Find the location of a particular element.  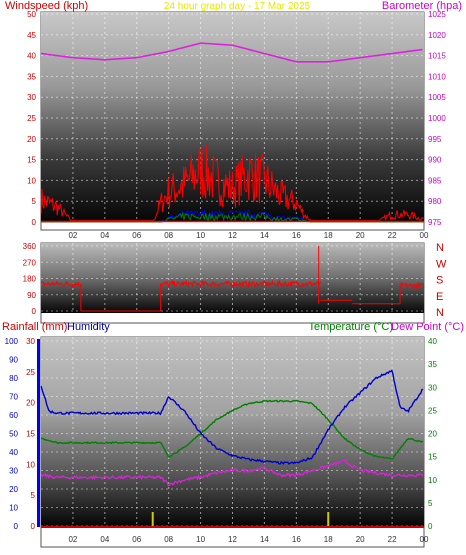

temperature-tick: 10 is located at coordinates (432, 480).